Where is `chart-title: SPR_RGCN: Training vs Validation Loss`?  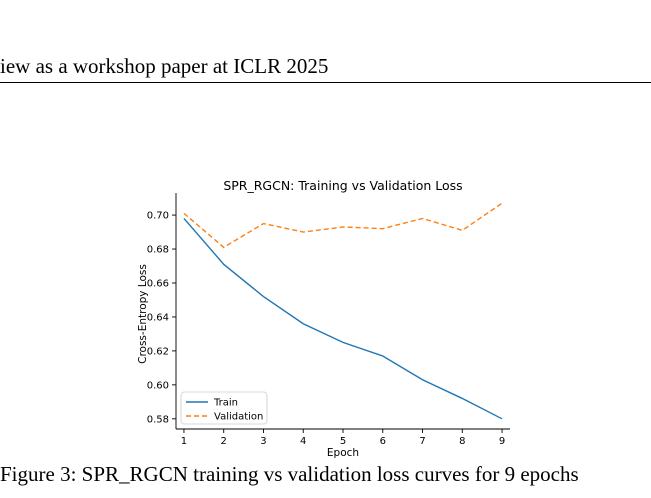
chart-title: SPR_RGCN: Training vs Validation Loss is located at coordinates (342, 185).